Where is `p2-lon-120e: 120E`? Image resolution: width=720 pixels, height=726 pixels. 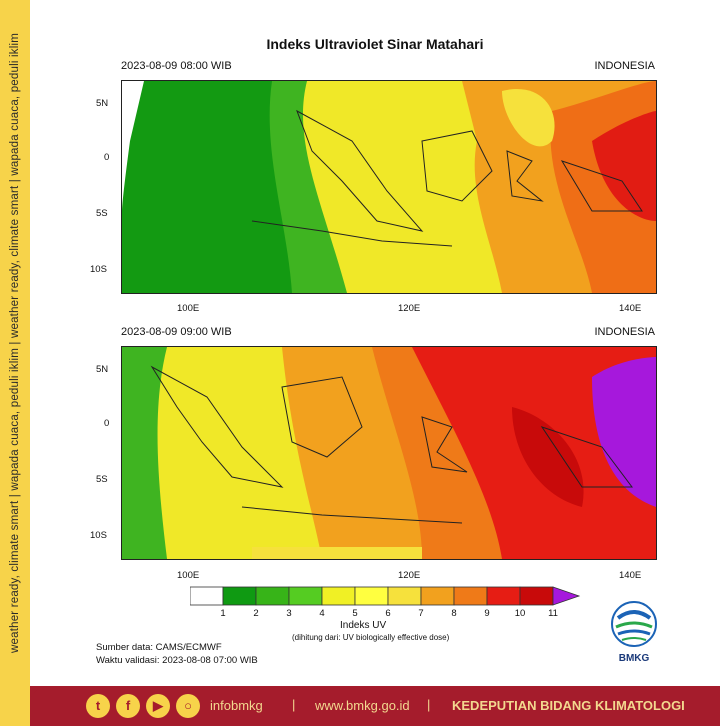 p2-lon-120e: 120E is located at coordinates (409, 575).